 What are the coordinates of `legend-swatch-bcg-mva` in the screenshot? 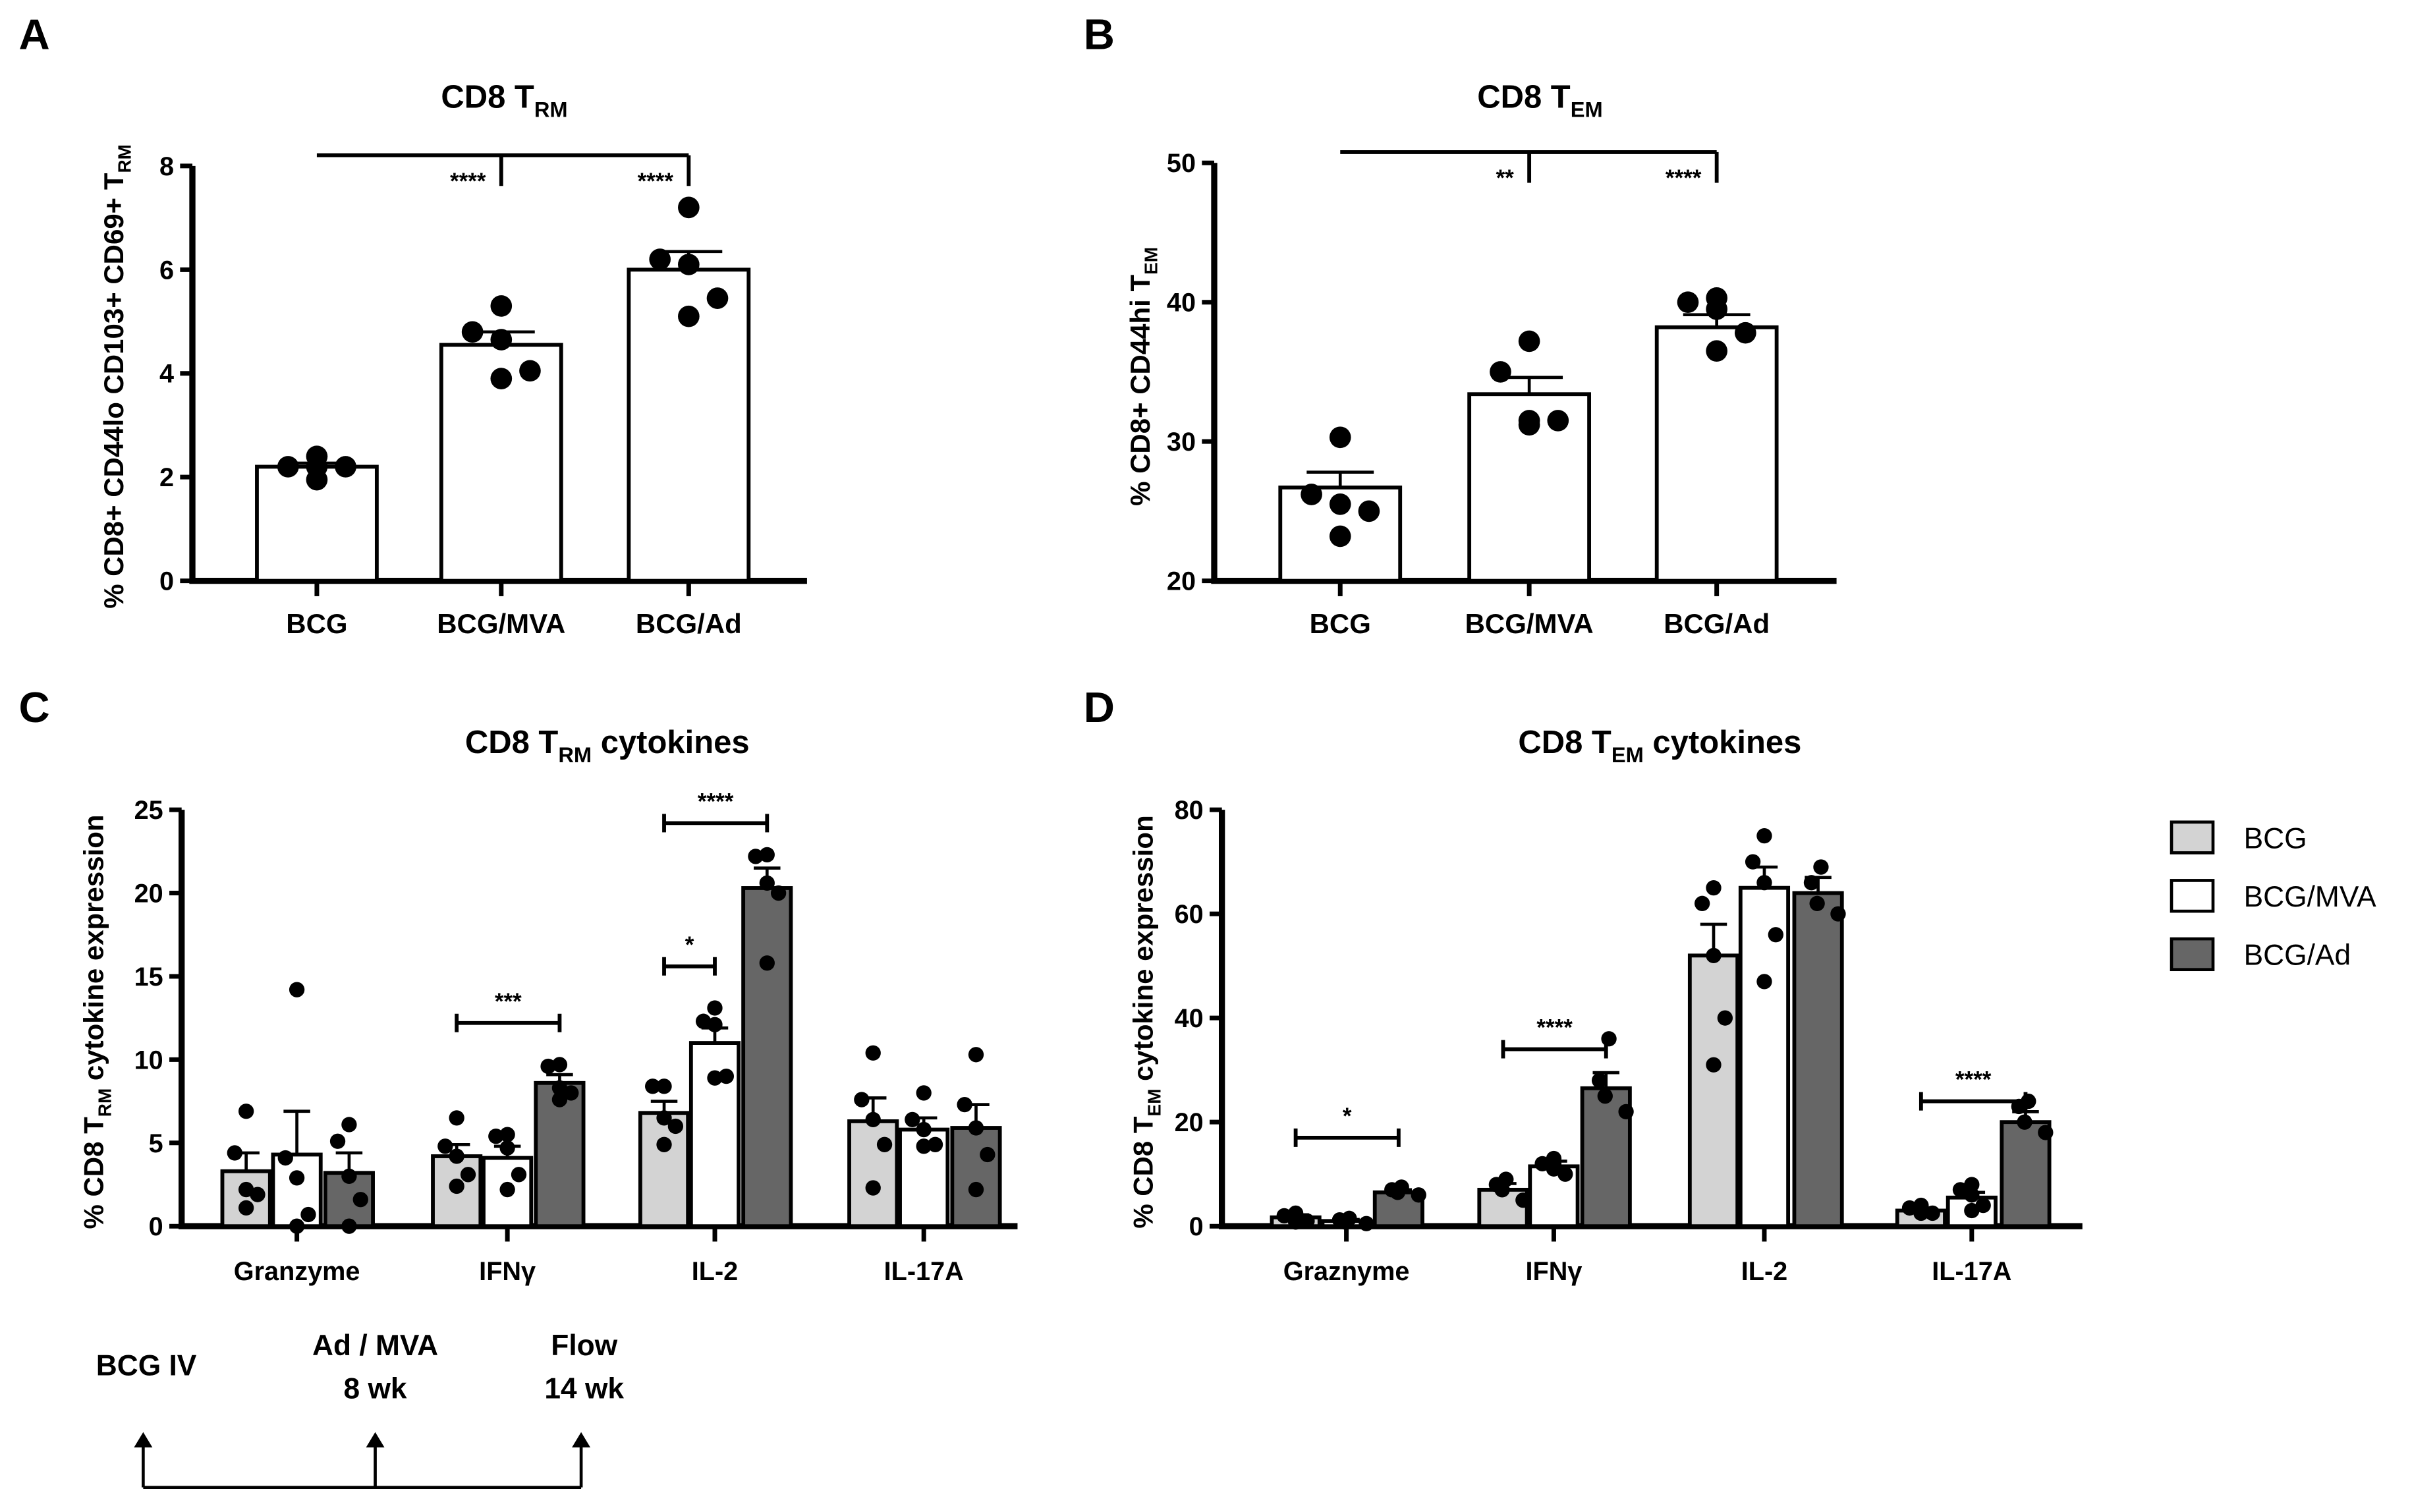 It's located at (2192, 896).